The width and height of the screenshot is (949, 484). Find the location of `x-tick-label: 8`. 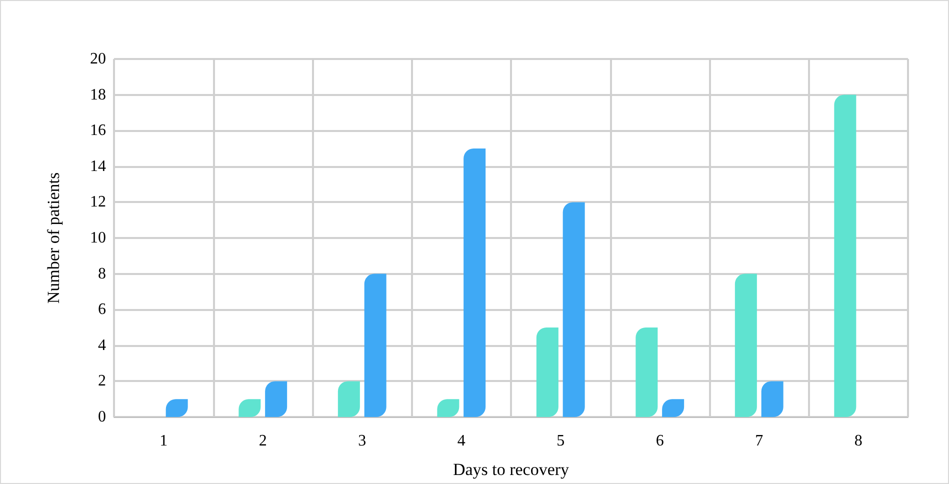

x-tick-label: 8 is located at coordinates (858, 441).